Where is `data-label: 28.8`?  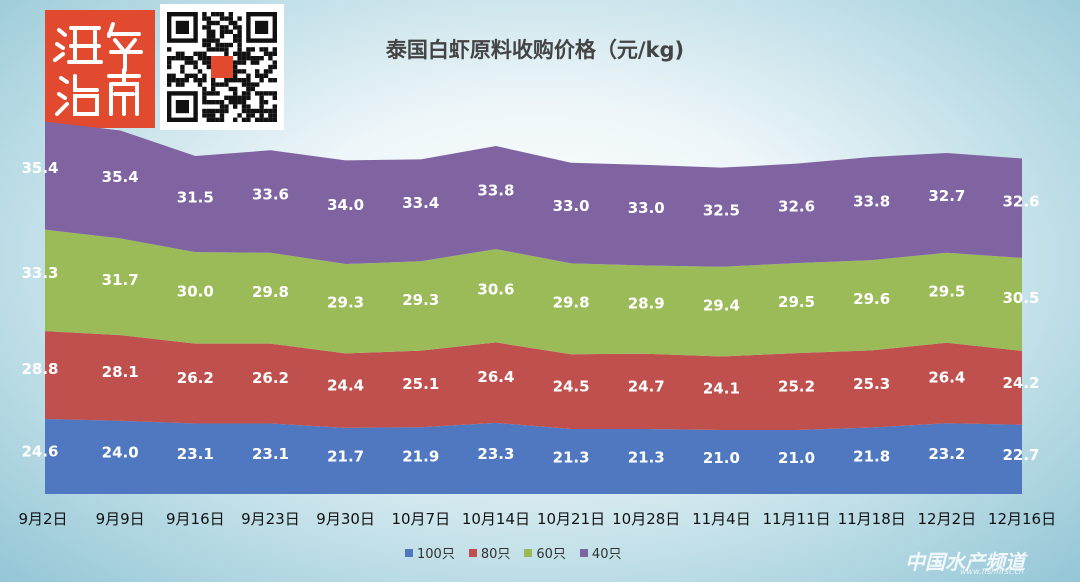
data-label: 28.8 is located at coordinates (39, 369).